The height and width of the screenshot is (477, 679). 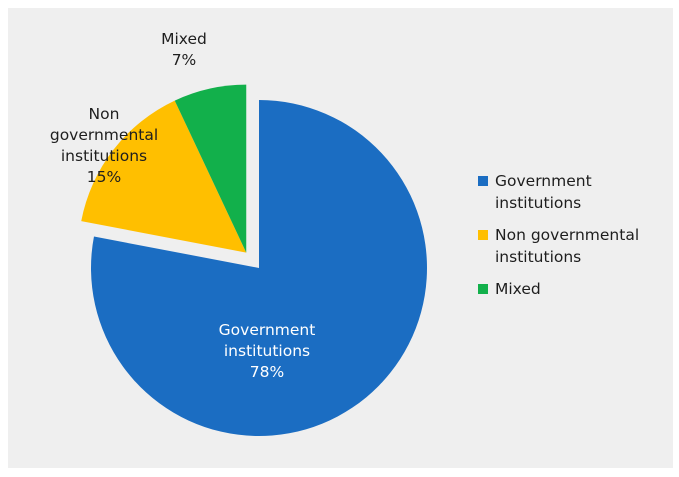 What do you see at coordinates (184, 50) in the screenshot?
I see `slice-label-mixed: Mixed 7%` at bounding box center [184, 50].